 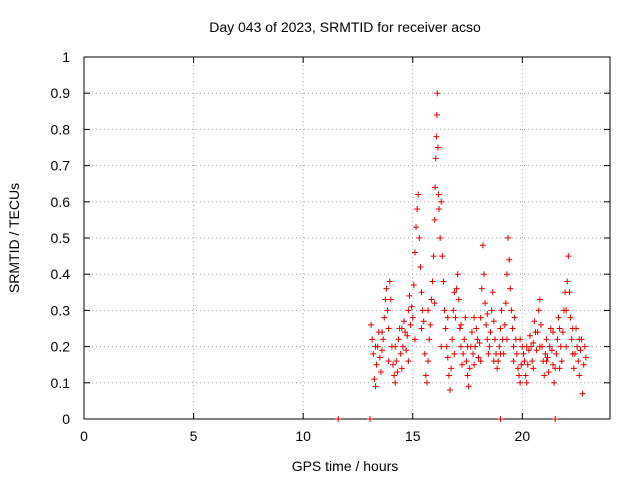 I want to click on y-tick-label: 0.2, so click(x=61, y=347).